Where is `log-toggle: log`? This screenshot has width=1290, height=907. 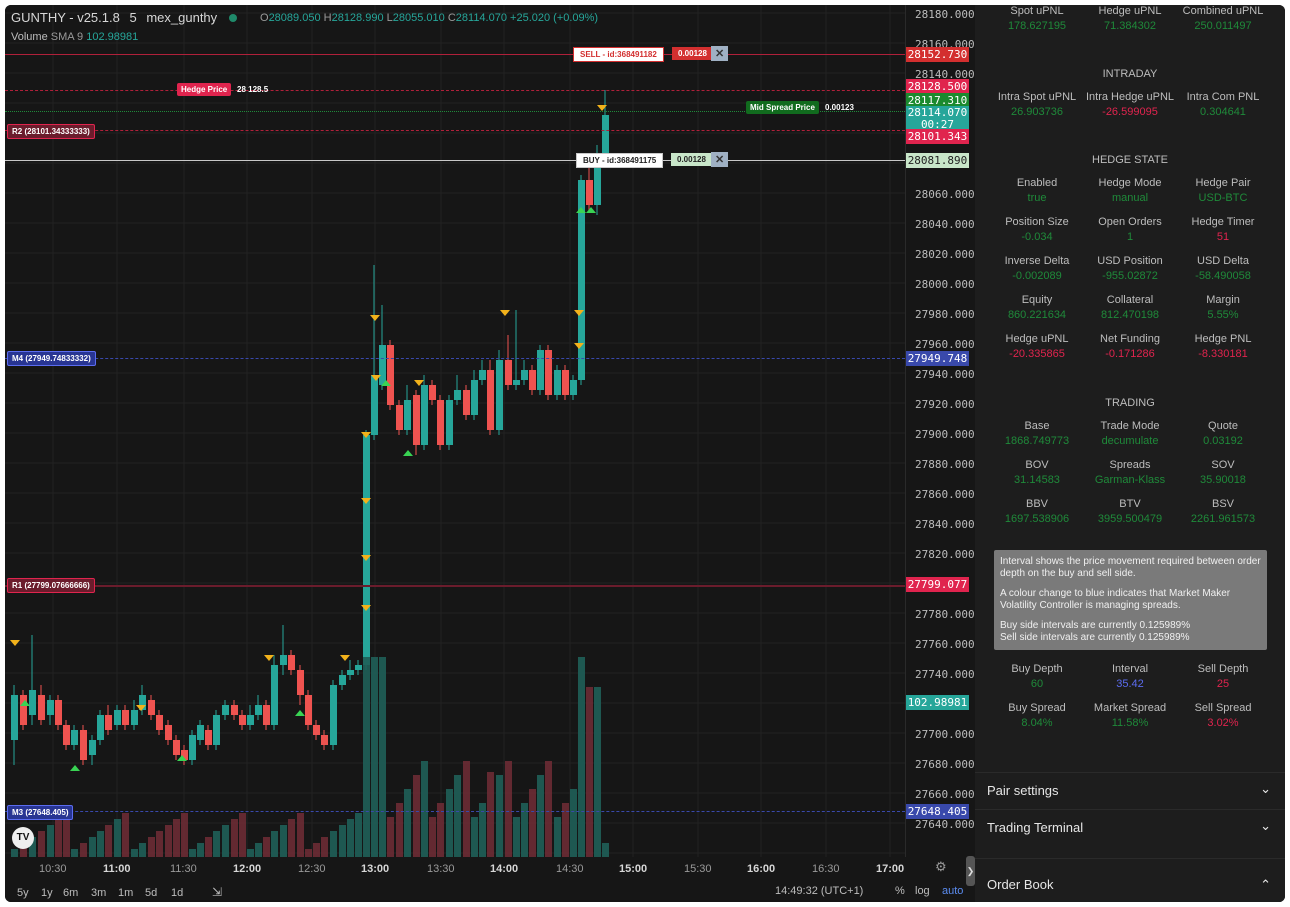
log-toggle: log is located at coordinates (922, 891).